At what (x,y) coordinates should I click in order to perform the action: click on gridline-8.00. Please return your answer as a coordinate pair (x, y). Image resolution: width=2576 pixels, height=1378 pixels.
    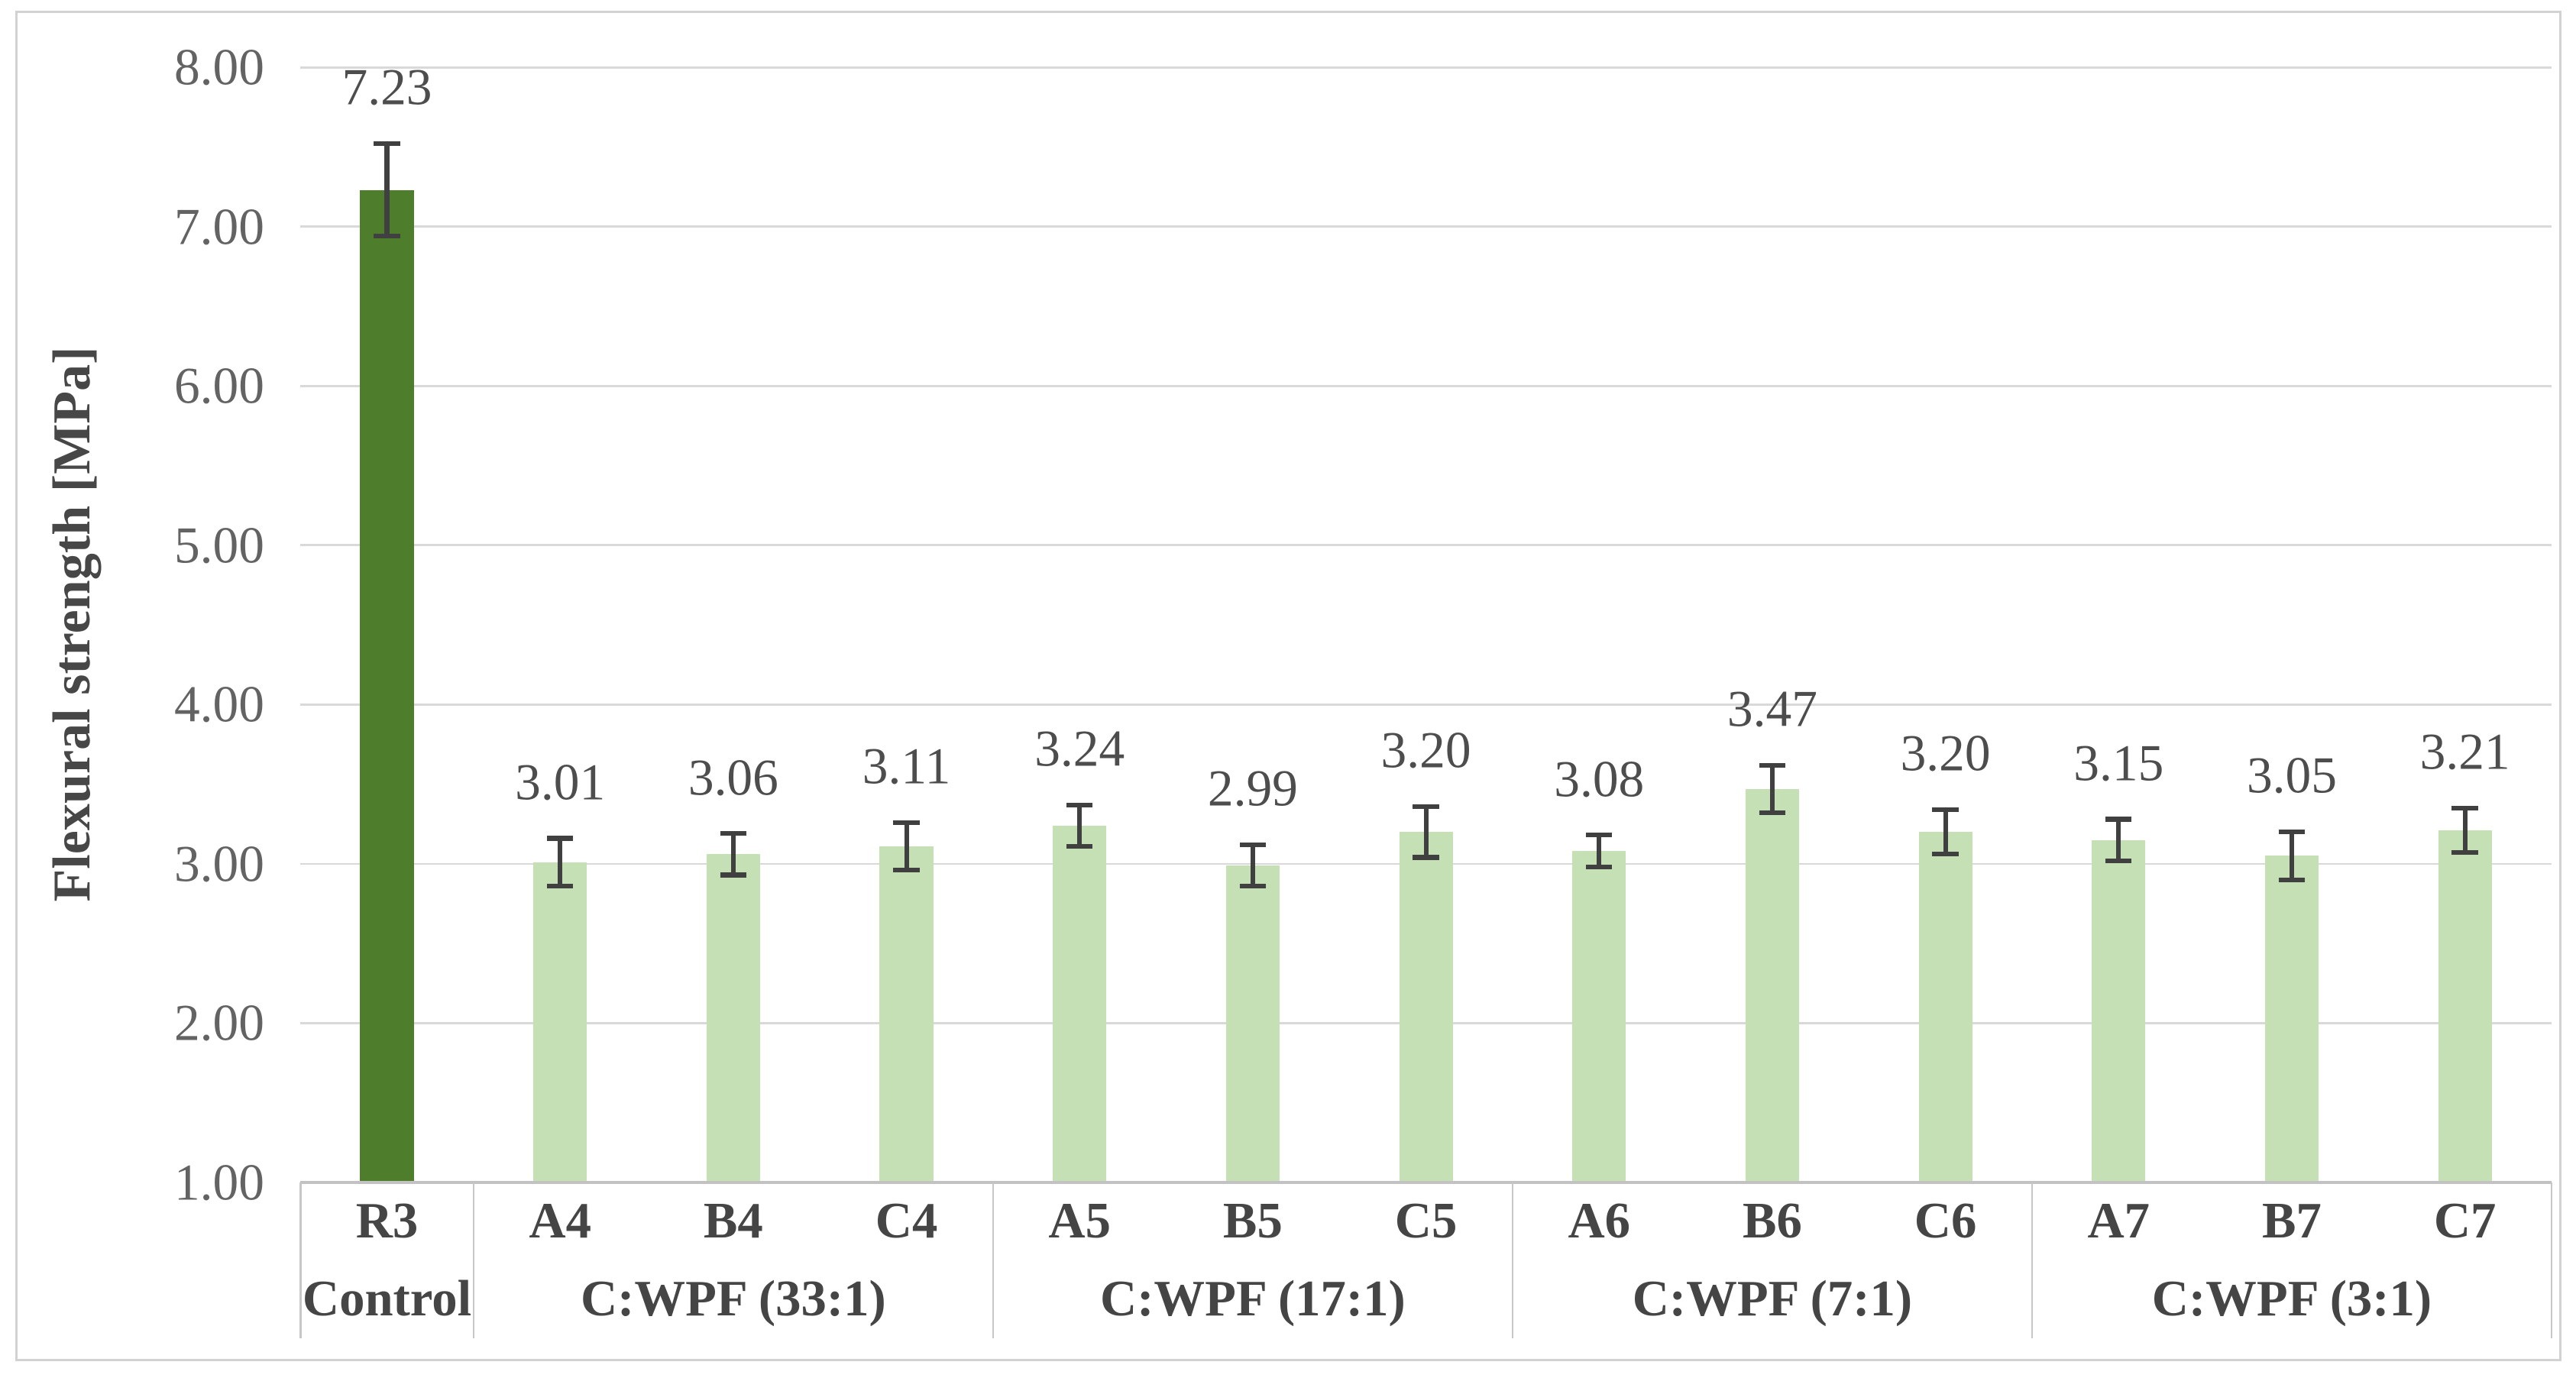
    Looking at the image, I should click on (1426, 67).